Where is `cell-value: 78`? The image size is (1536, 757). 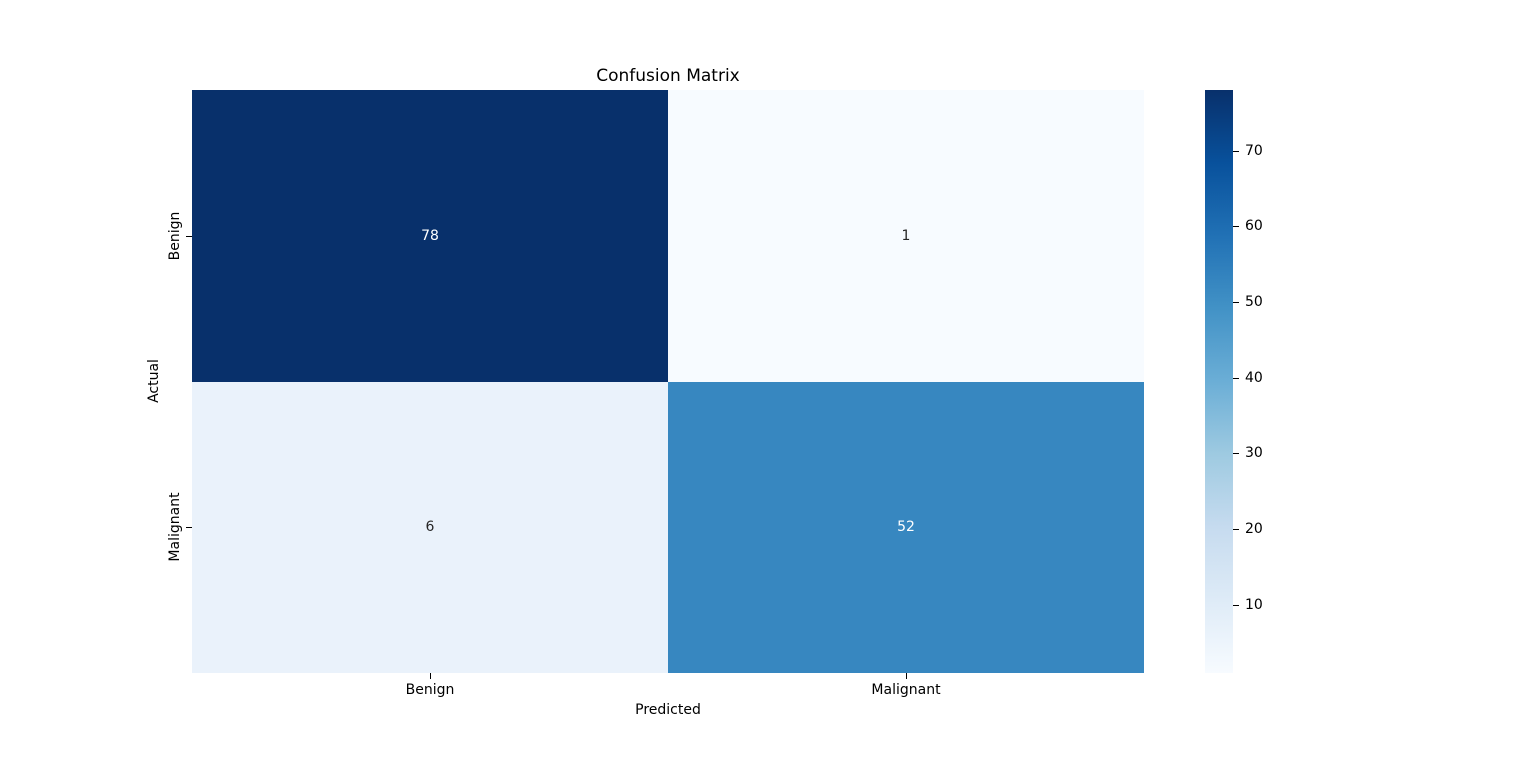 cell-value: 78 is located at coordinates (430, 235).